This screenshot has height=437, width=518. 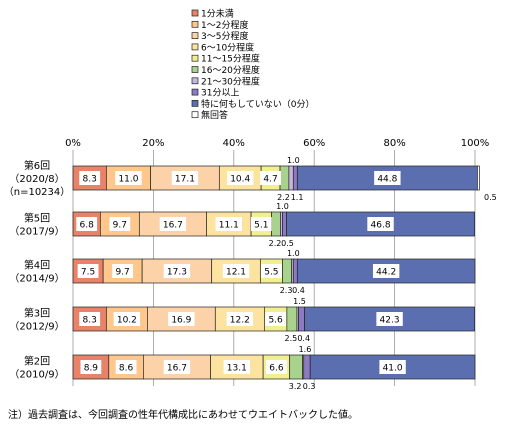 What do you see at coordinates (37, 265) in the screenshot?
I see `category-label-3-1: 第4回` at bounding box center [37, 265].